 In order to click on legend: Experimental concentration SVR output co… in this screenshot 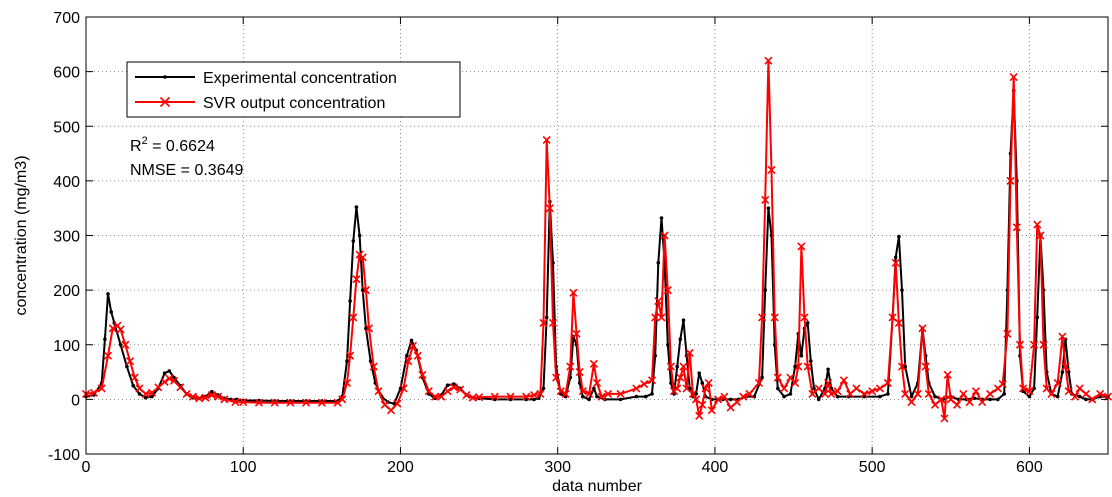, I will do `click(293, 89)`.